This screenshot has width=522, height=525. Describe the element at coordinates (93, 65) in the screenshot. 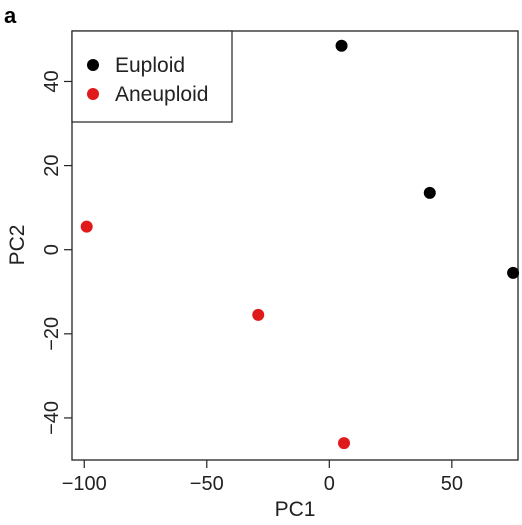

I see `euploid-legend-marker` at that location.